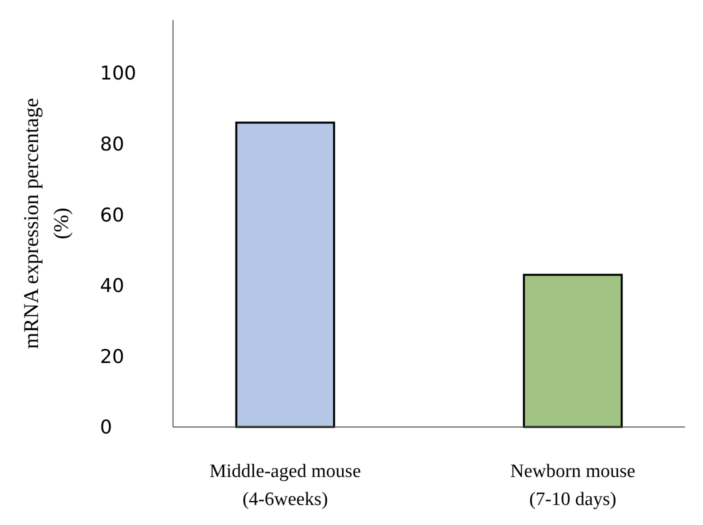 The width and height of the screenshot is (703, 525). What do you see at coordinates (573, 485) in the screenshot?
I see `x-tick-label: Newborn mouse (7-10 days)` at bounding box center [573, 485].